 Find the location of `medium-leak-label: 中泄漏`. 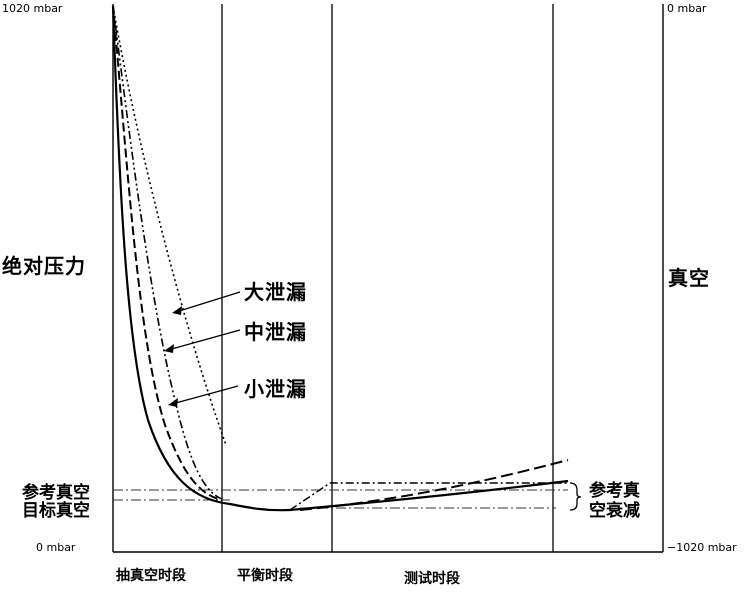

medium-leak-label: 中泄漏 is located at coordinates (275, 332).